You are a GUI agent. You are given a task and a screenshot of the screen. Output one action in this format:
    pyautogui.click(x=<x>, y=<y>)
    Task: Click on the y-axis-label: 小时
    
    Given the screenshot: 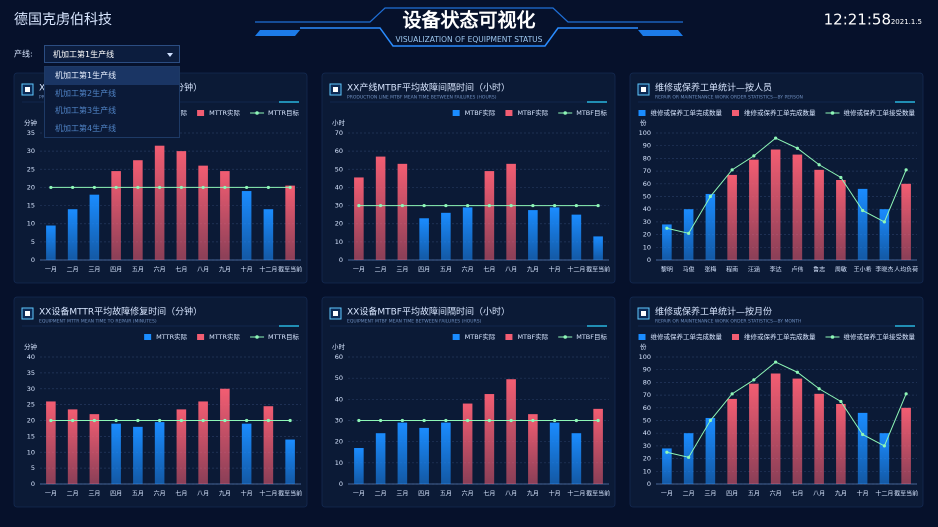 What is the action you would take?
    pyautogui.click(x=339, y=346)
    